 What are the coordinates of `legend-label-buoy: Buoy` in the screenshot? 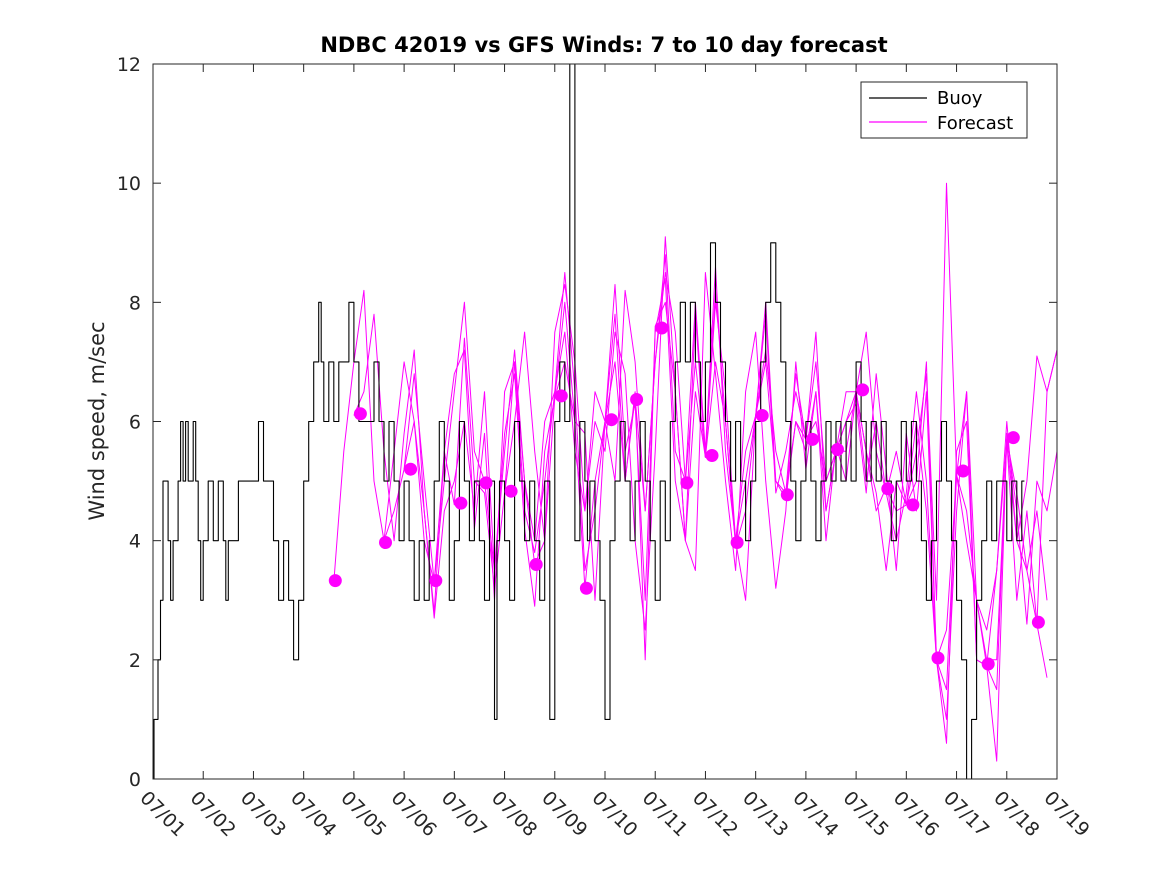 It's located at (960, 98).